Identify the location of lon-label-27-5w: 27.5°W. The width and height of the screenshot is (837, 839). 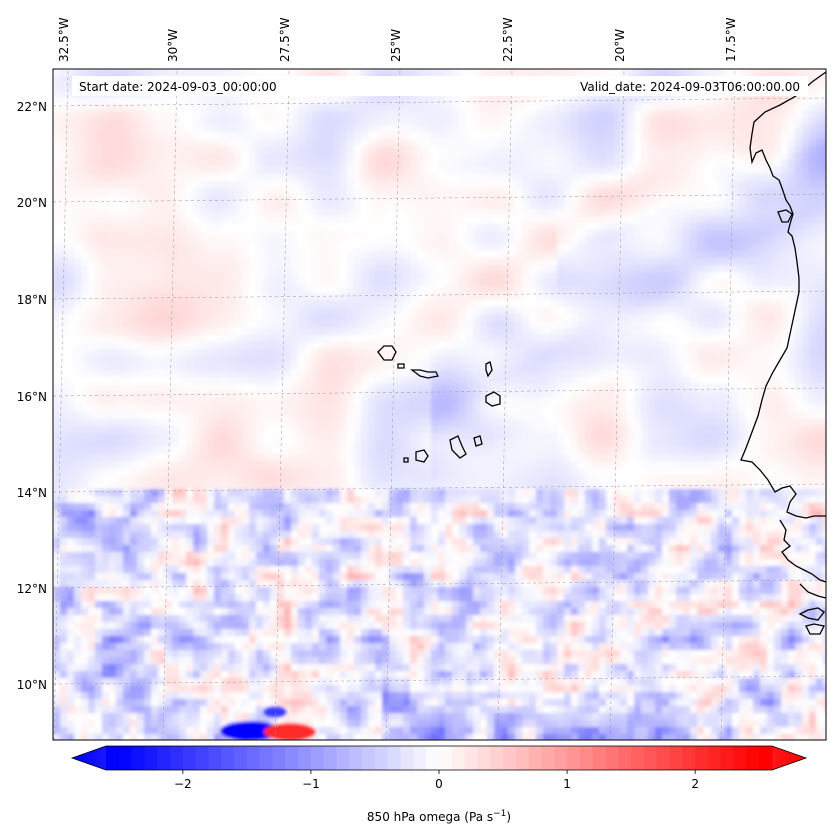
(285, 39).